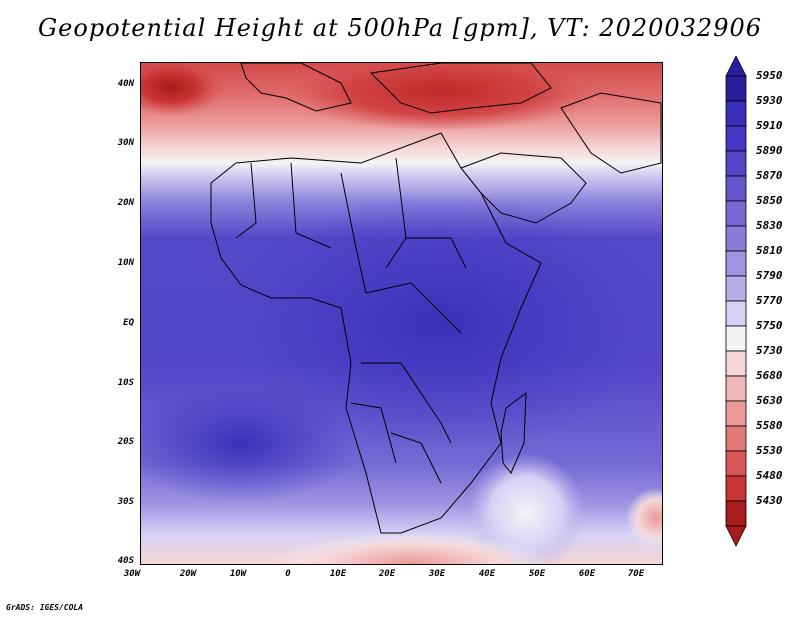 The height and width of the screenshot is (618, 800). I want to click on southern-trough, so click(411, 548).